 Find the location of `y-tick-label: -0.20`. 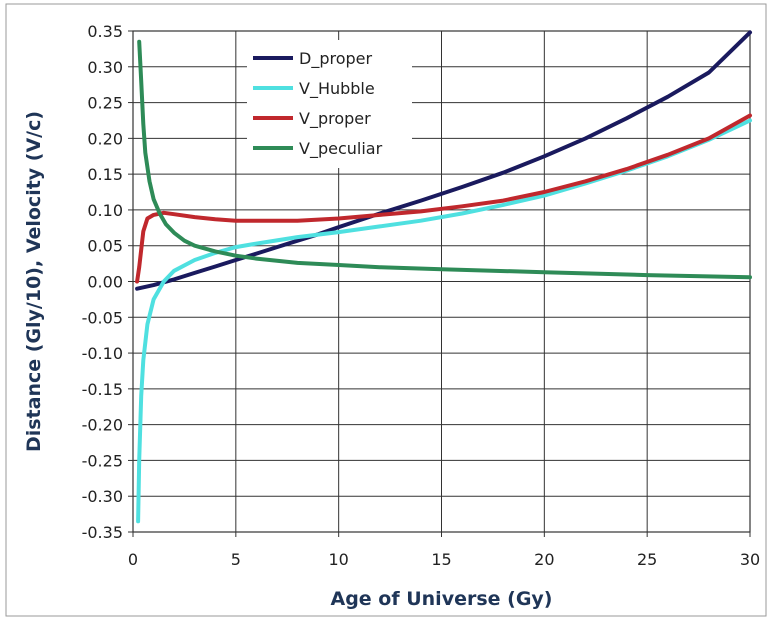

y-tick-label: -0.20 is located at coordinates (102, 425).